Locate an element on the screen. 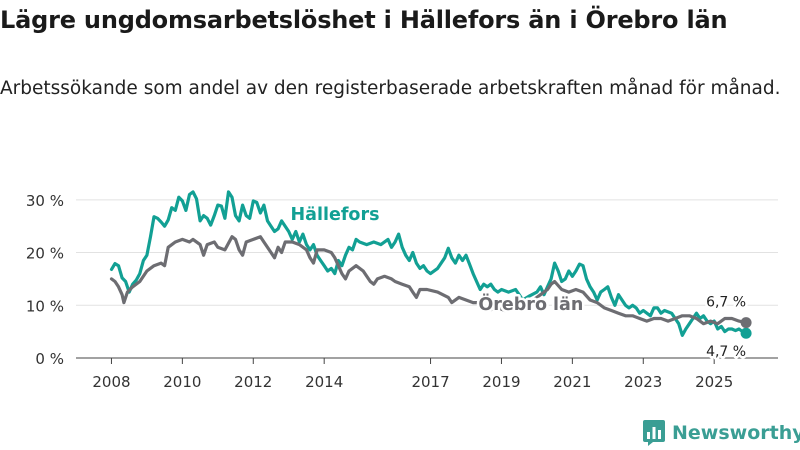  orebro-series-label-halo: Örebro län is located at coordinates (530, 304).